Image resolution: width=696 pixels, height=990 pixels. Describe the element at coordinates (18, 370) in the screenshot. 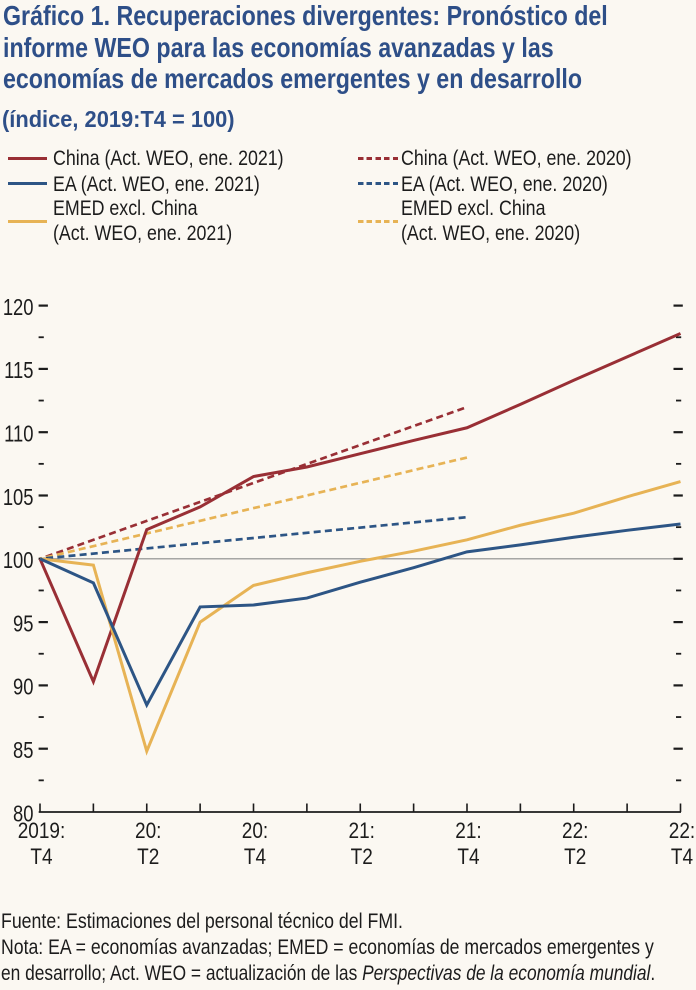

I see `svg-text: 115` at that location.